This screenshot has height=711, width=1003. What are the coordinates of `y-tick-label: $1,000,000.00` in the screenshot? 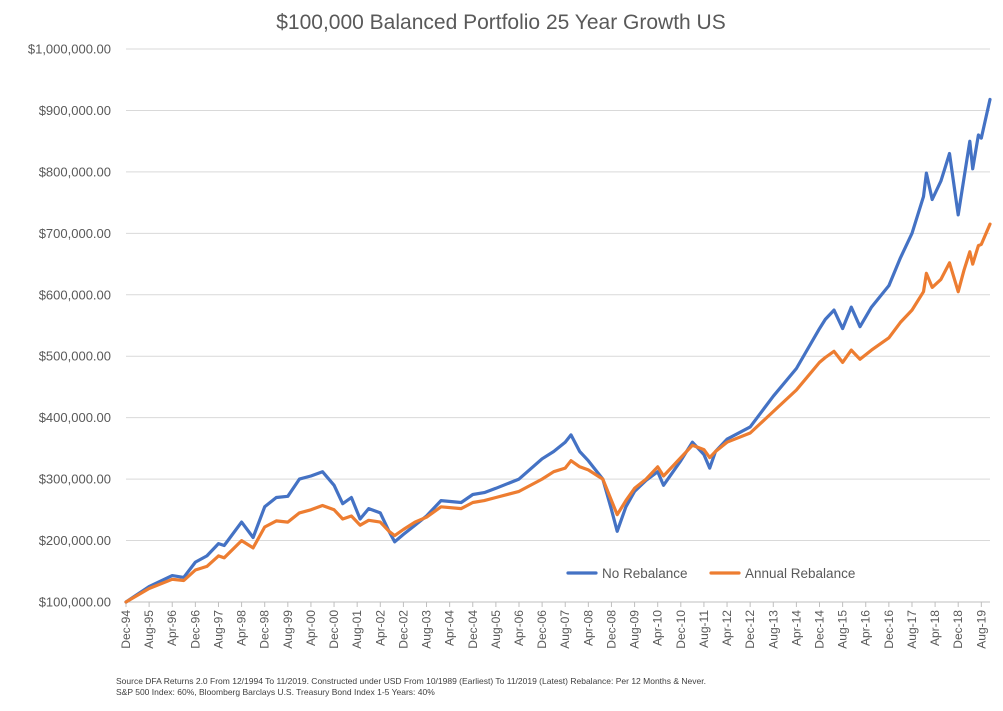 It's located at (69, 49).